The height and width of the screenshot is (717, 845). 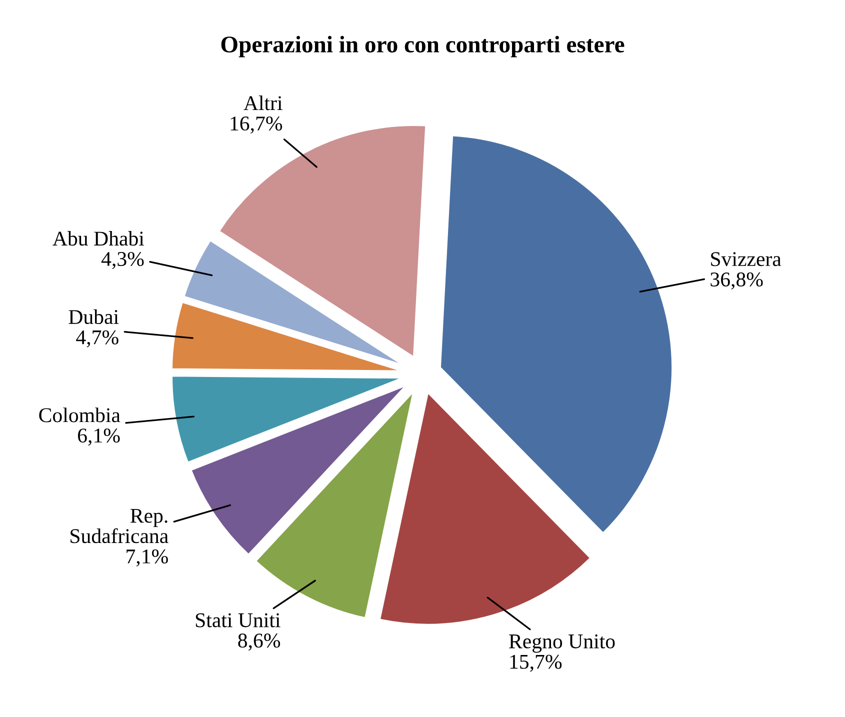 What do you see at coordinates (746, 259) in the screenshot?
I see `slice-label: Svizzera` at bounding box center [746, 259].